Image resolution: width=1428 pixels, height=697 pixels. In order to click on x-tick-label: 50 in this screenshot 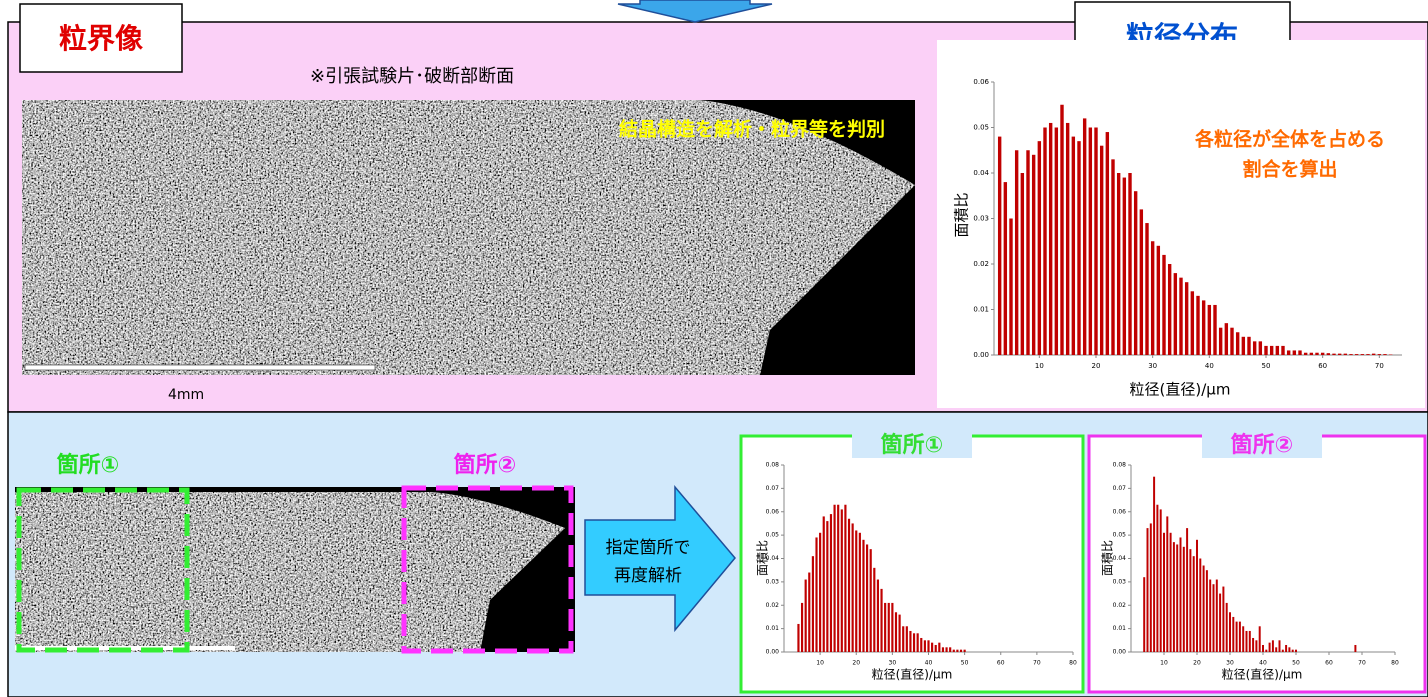, I will do `click(1266, 366)`.